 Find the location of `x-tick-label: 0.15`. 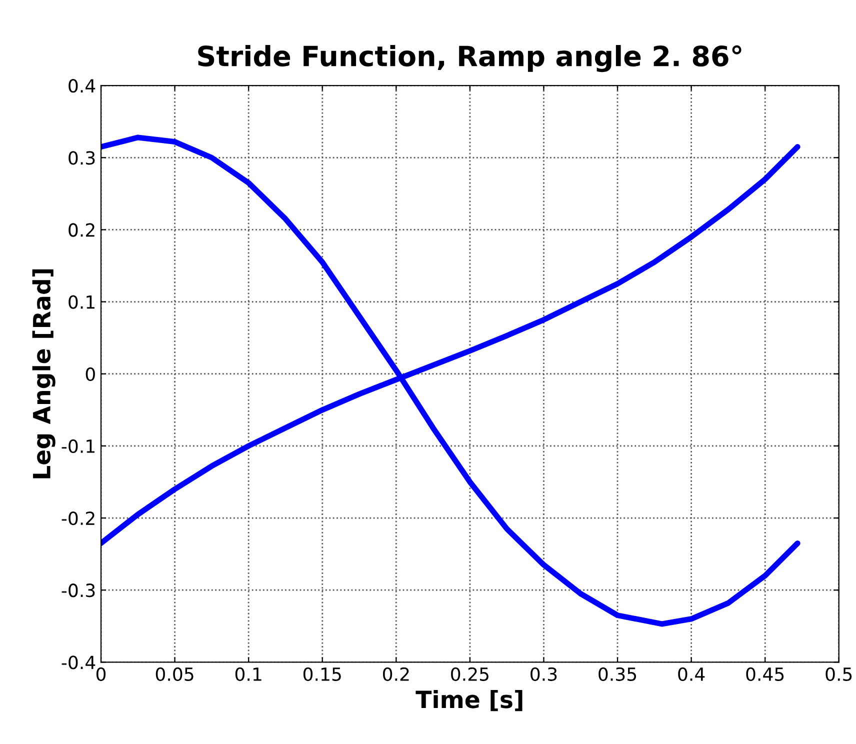

x-tick-label: 0.15 is located at coordinates (322, 674).